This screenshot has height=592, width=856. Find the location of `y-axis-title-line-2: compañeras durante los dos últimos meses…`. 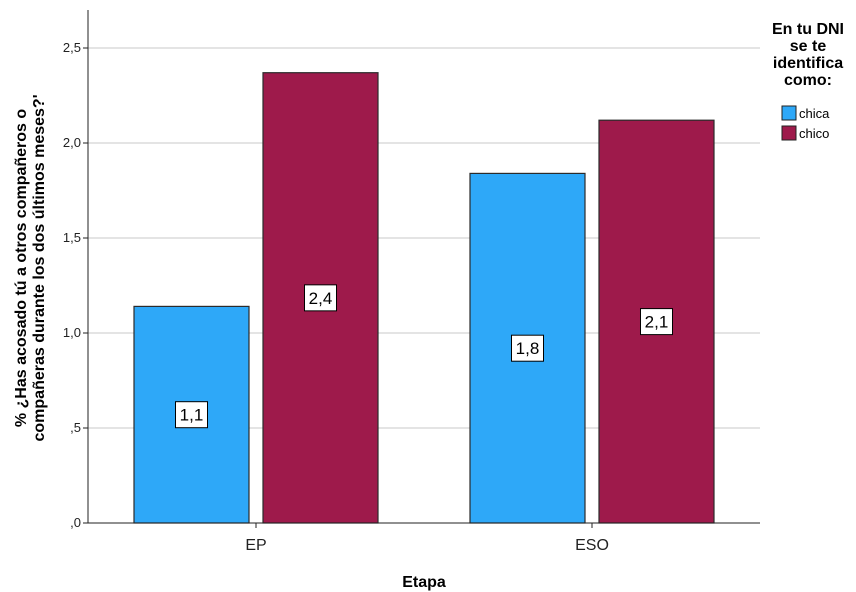

y-axis-title-line-2: compañeras durante los dos últimos meses… is located at coordinates (39, 267).